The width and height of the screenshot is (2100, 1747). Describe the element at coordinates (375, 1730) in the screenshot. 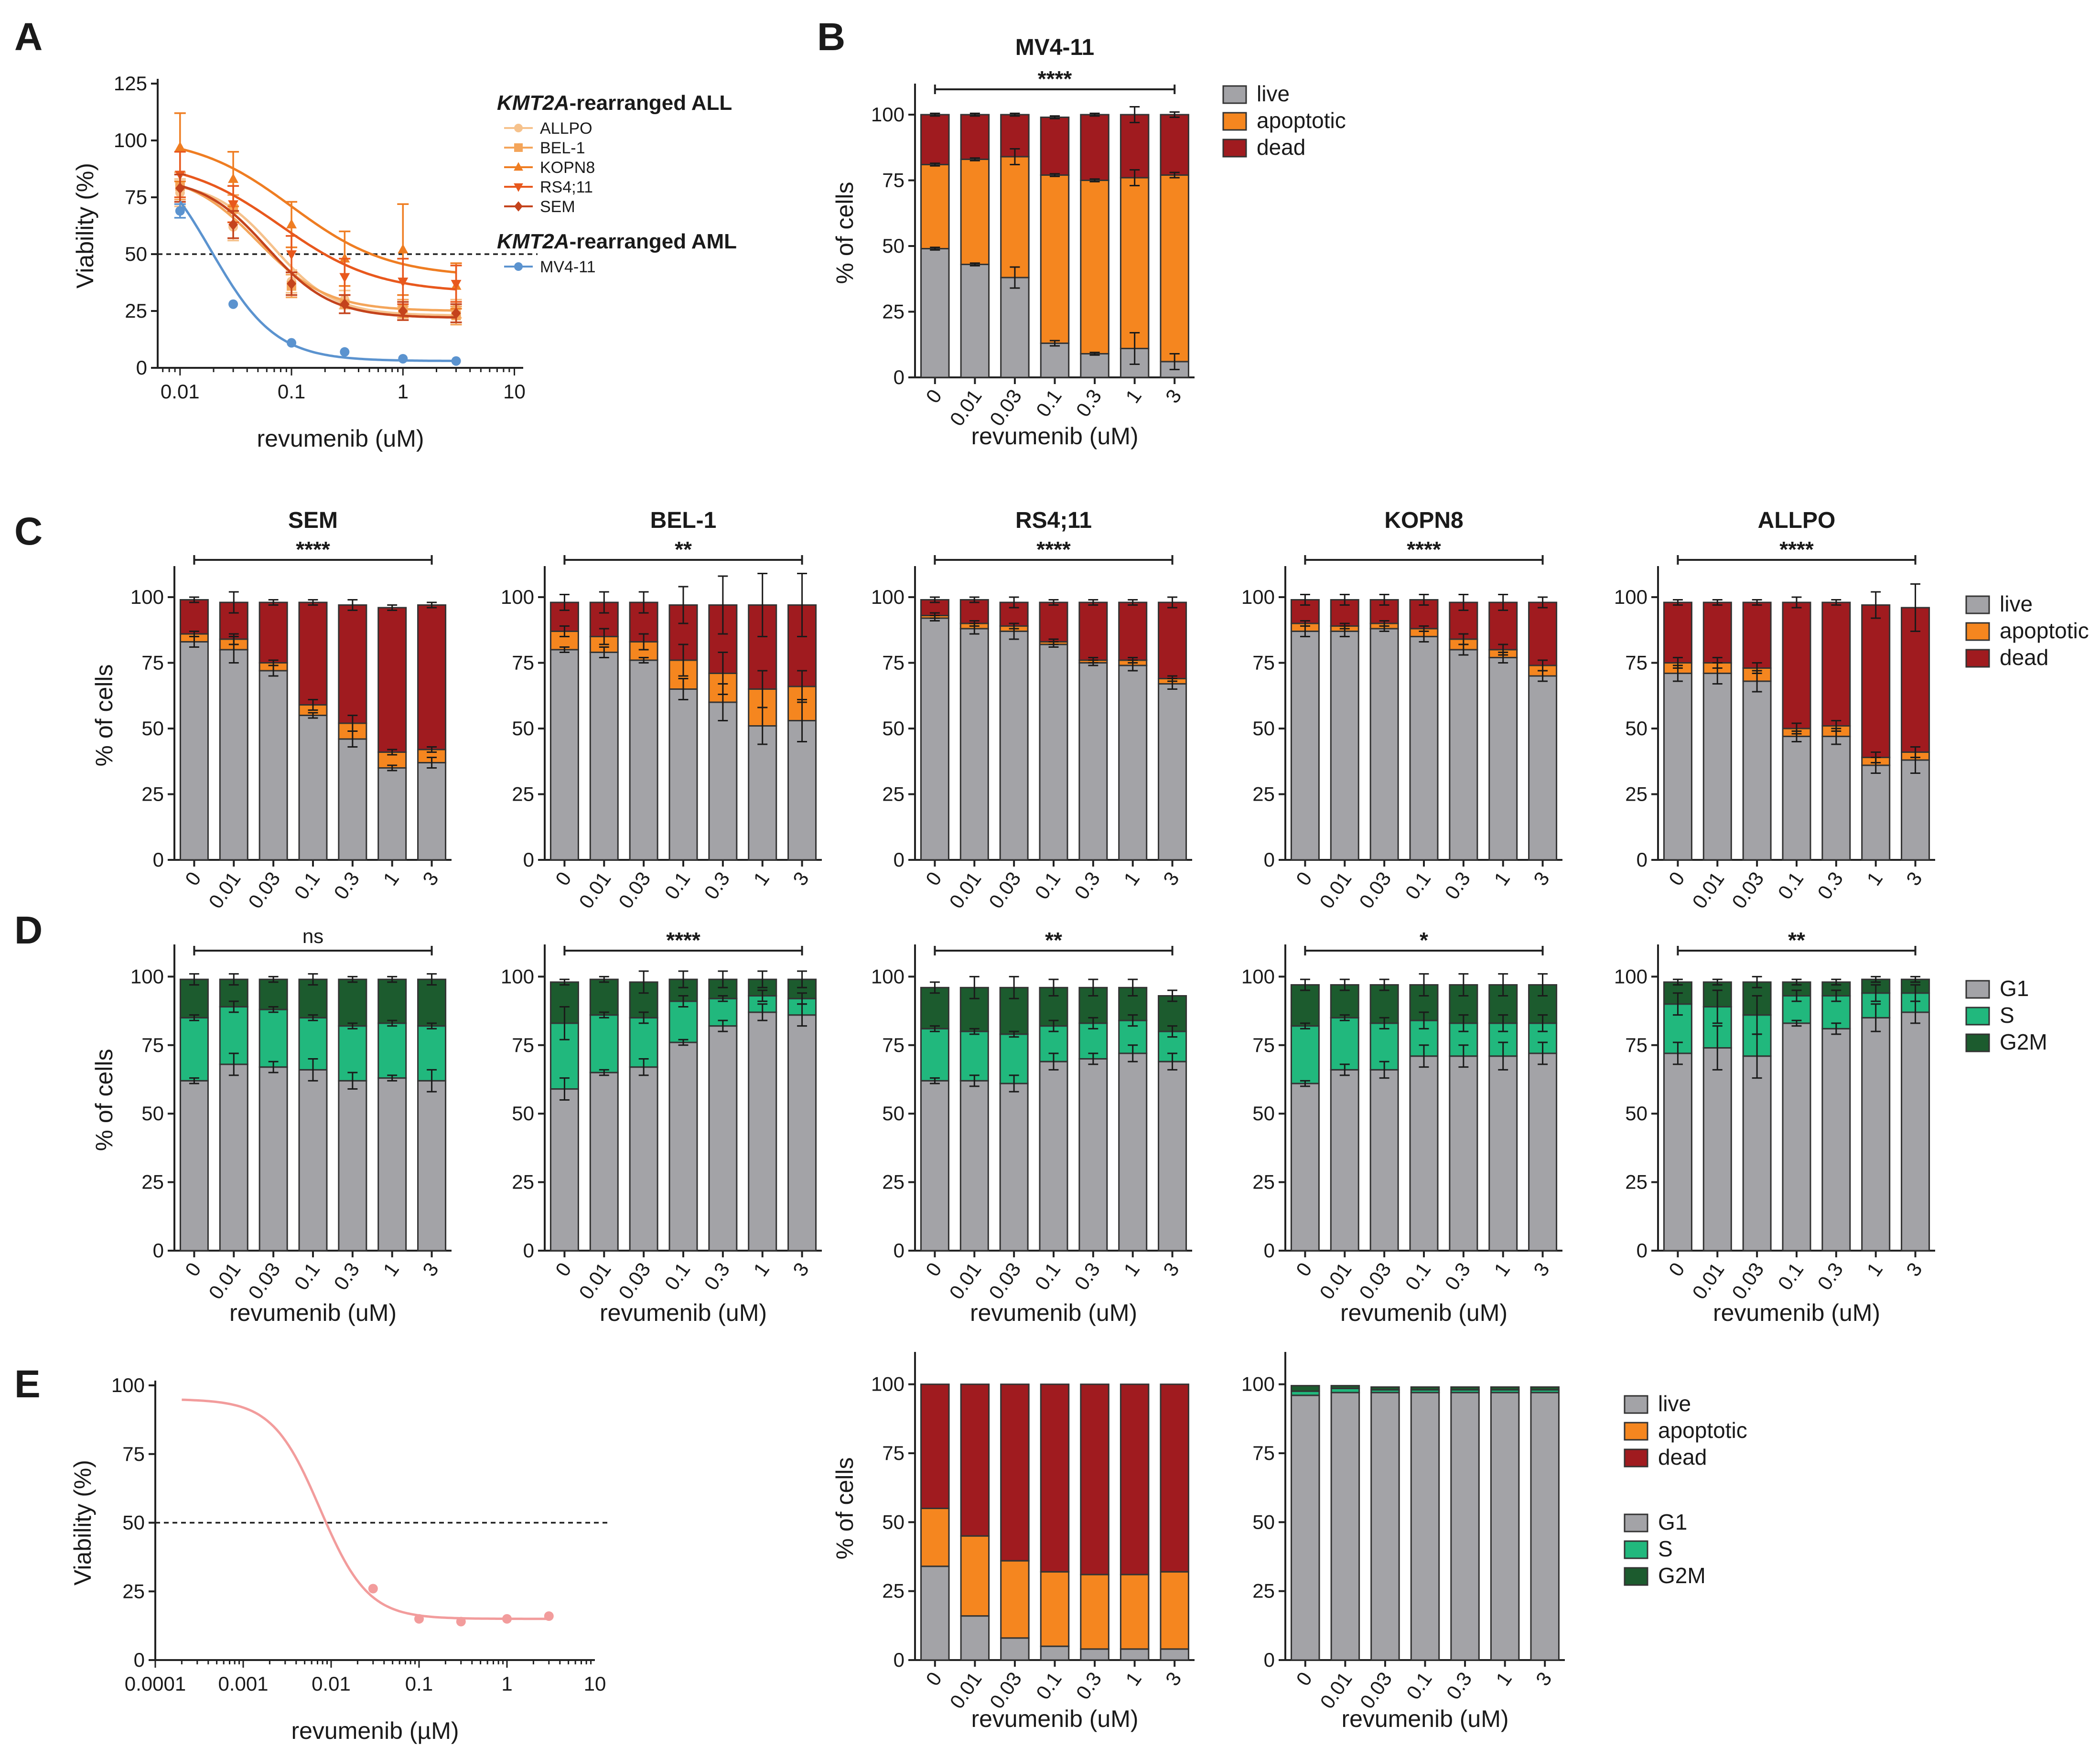

I see `x-axis-label: revumenib (µM)` at that location.